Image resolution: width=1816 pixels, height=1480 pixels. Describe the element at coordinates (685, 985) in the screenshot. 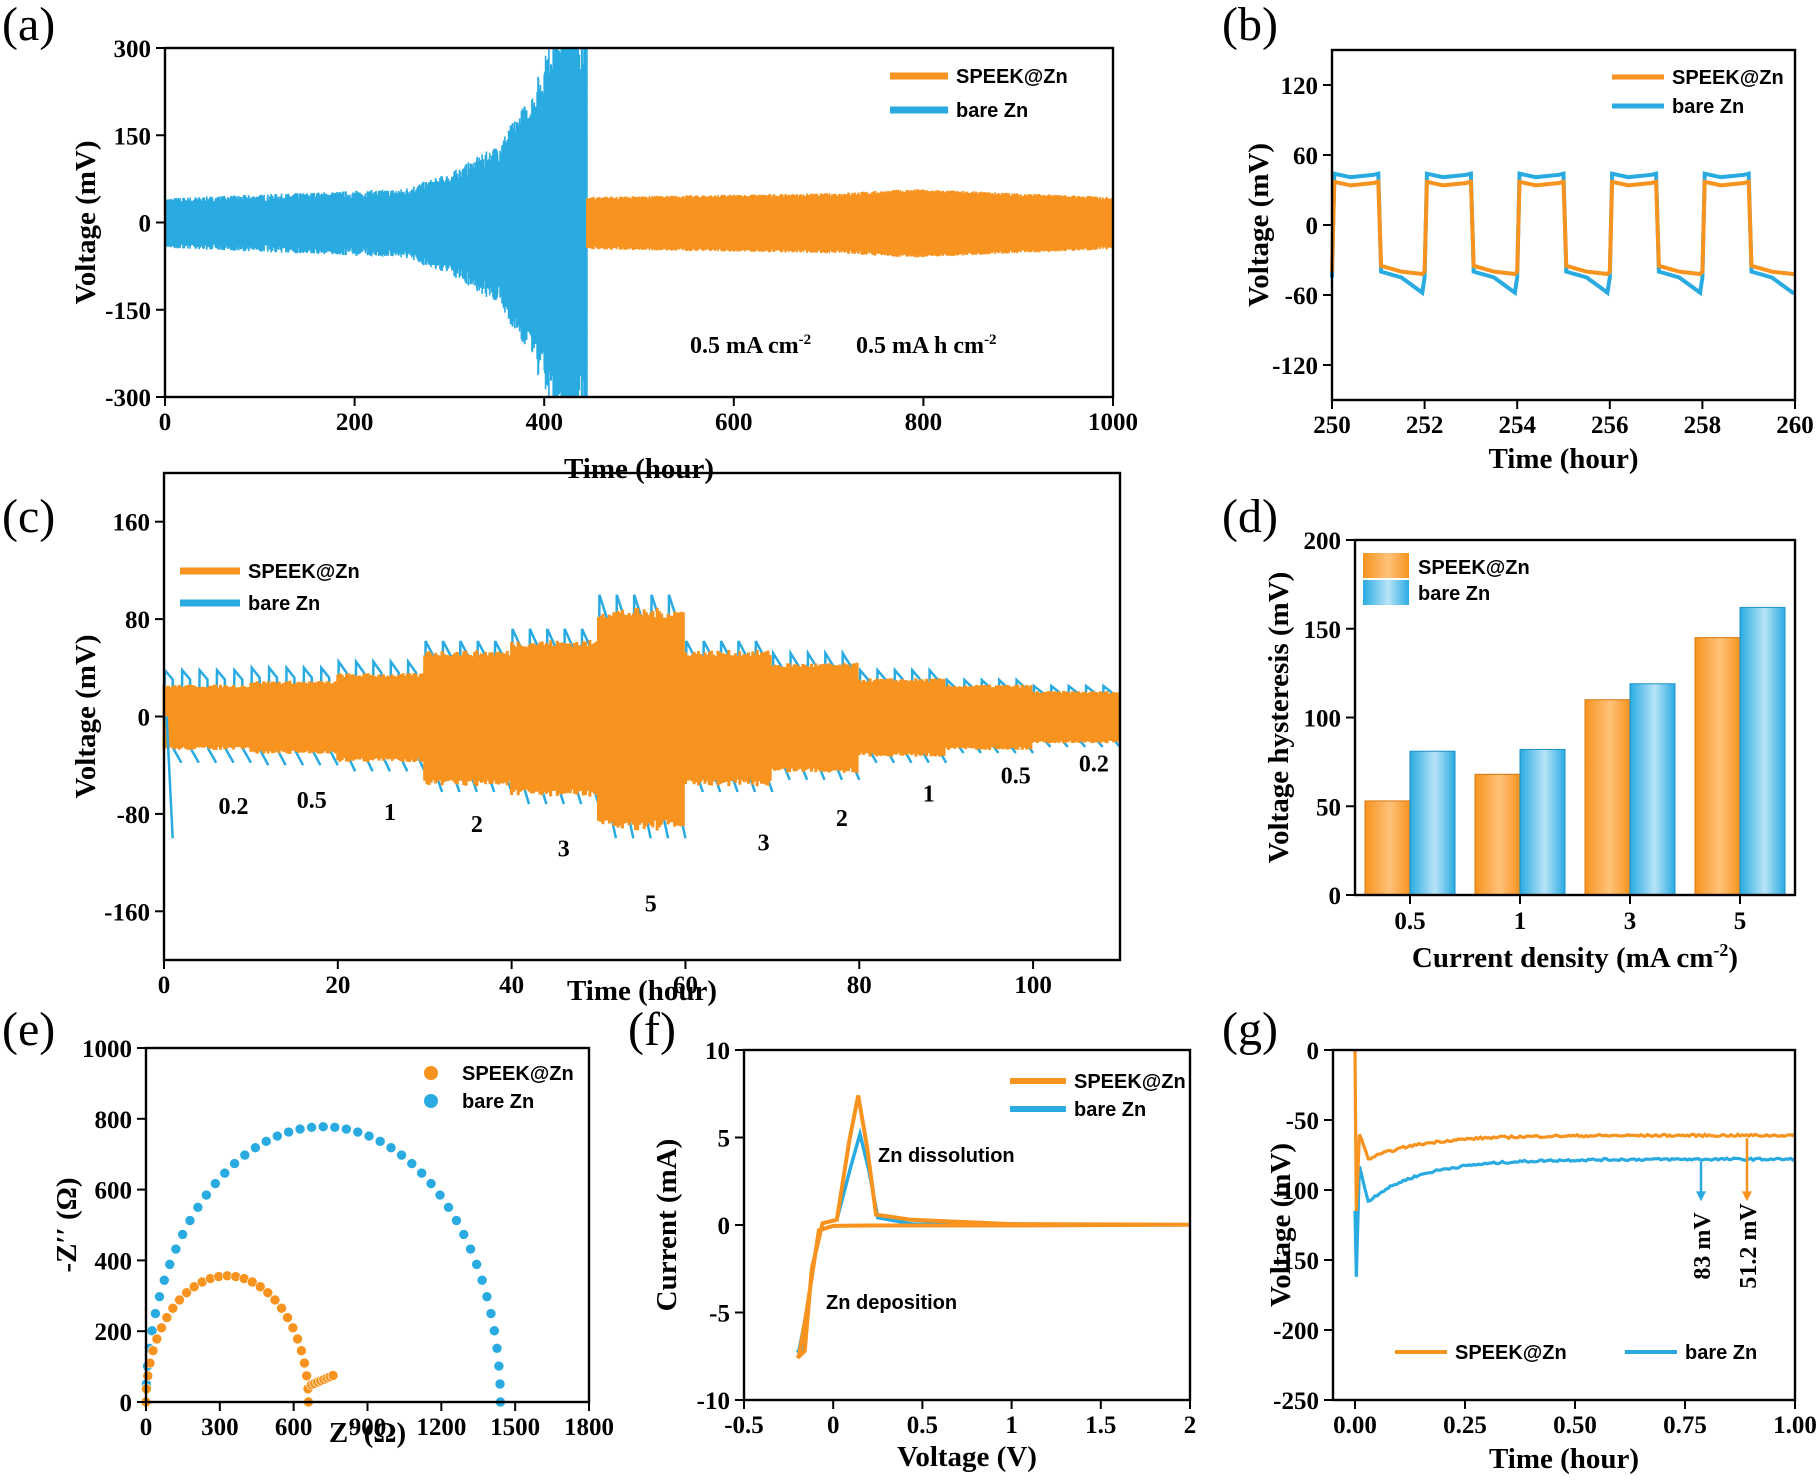

I see `x-tick-label: 60` at that location.